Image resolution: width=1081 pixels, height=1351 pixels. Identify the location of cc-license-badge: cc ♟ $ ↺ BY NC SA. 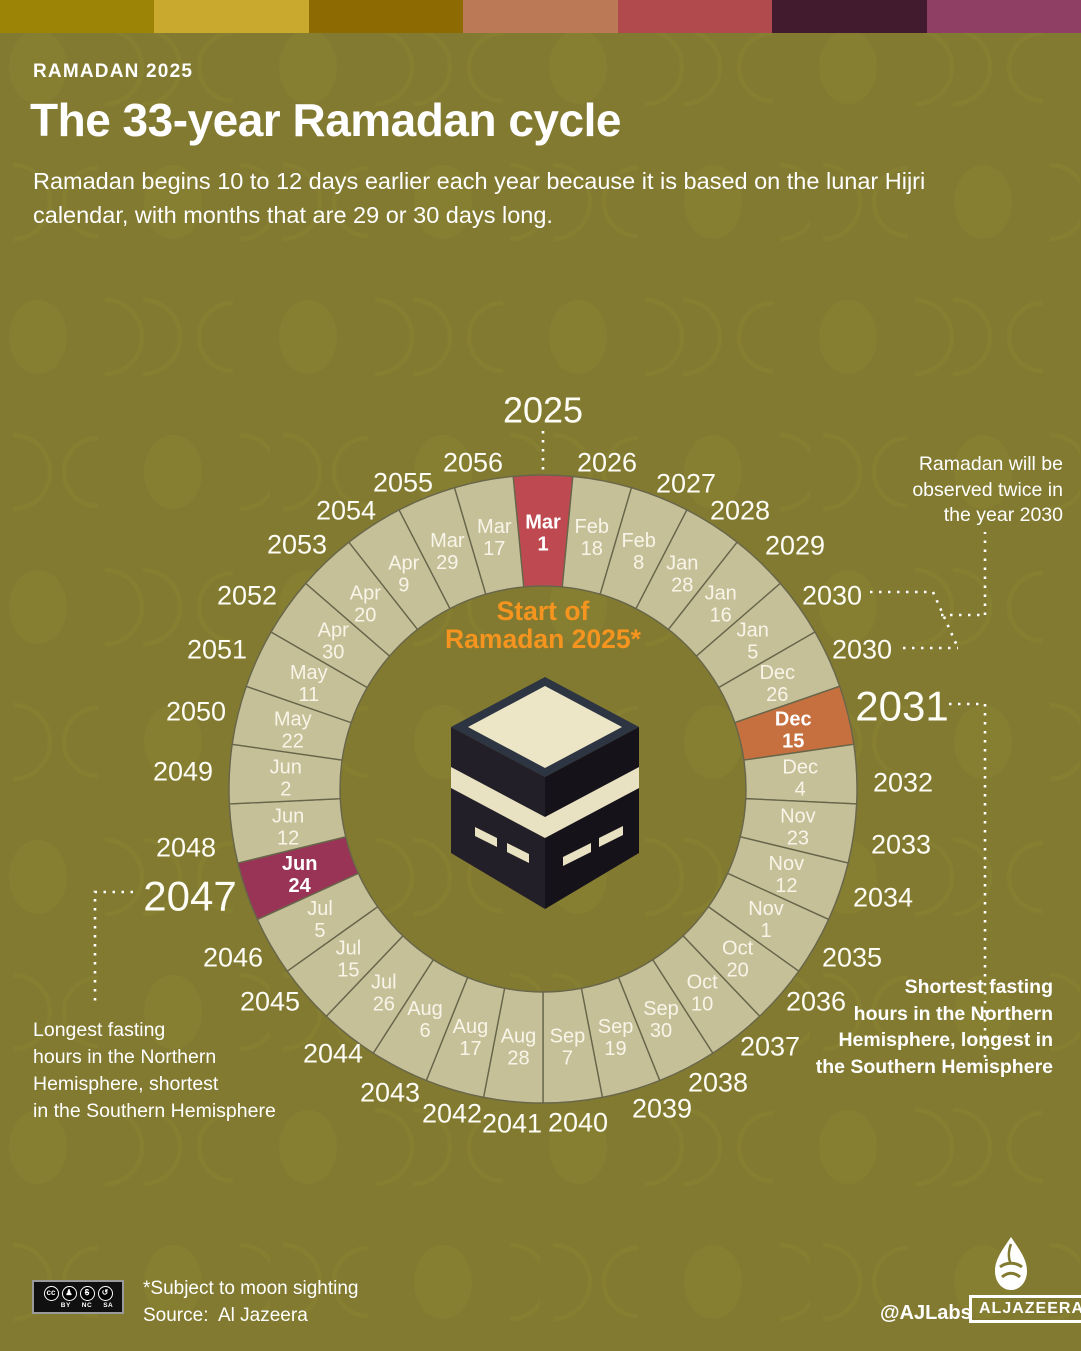
(78, 1297).